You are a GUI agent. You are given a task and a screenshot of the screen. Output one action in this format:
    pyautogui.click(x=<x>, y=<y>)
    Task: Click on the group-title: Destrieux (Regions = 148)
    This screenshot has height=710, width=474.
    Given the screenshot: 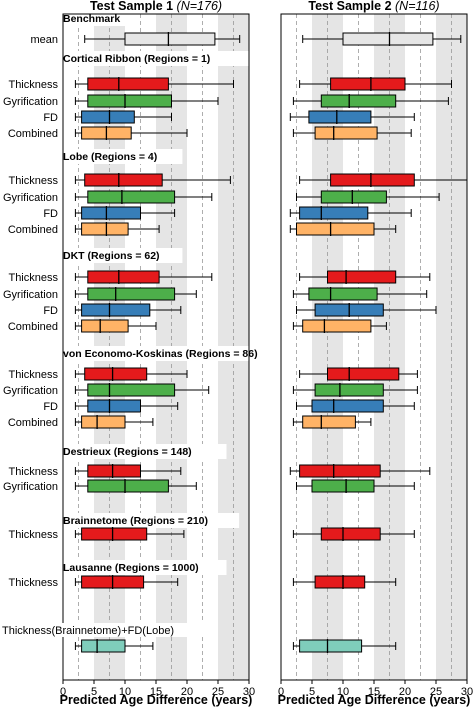 What is the action you would take?
    pyautogui.click(x=127, y=452)
    